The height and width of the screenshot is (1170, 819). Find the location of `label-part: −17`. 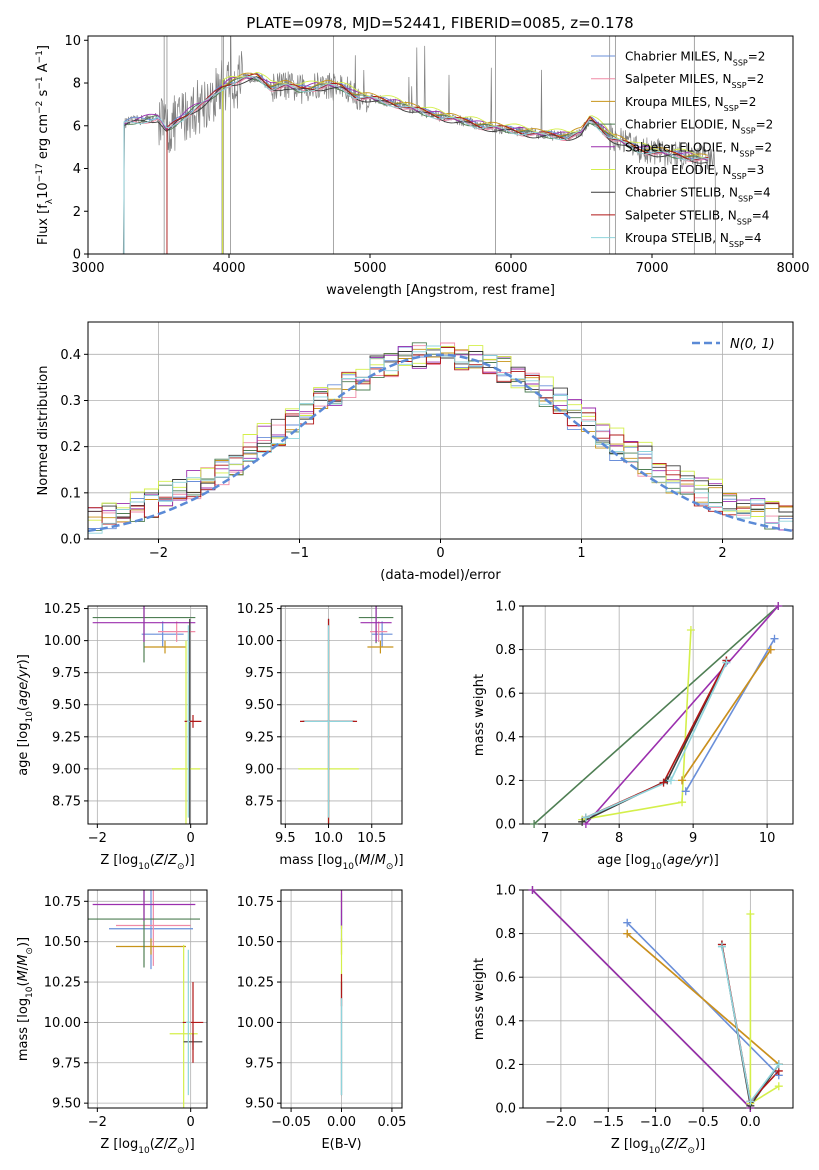

label-part: −17 is located at coordinates (40, 172).